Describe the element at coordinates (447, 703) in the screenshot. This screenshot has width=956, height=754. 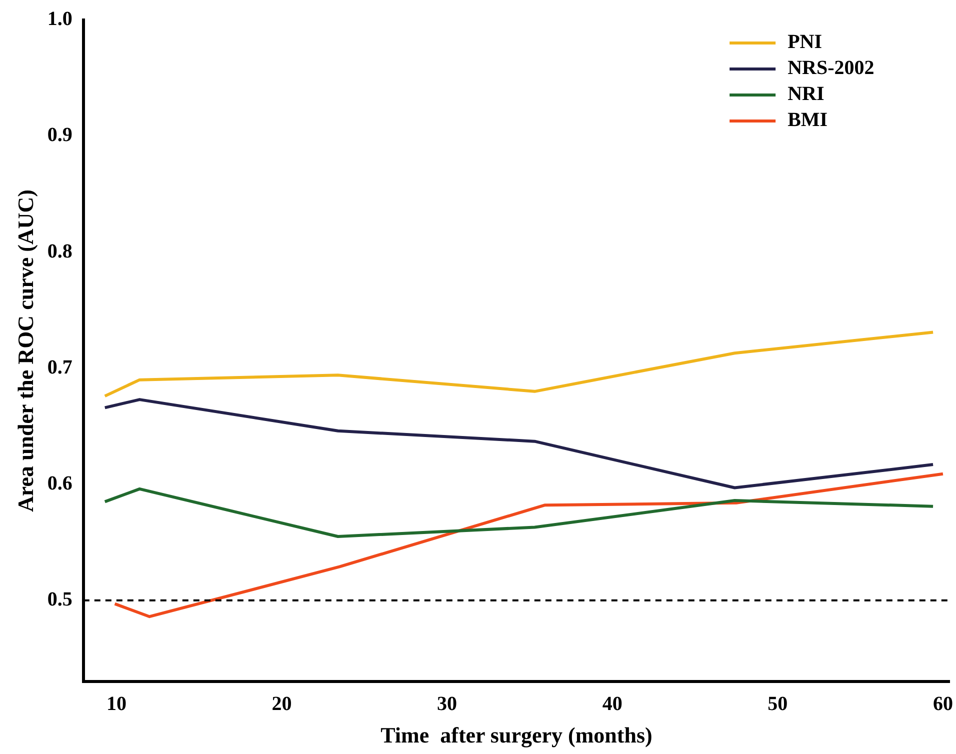
I see `x-tick-label: 30` at that location.